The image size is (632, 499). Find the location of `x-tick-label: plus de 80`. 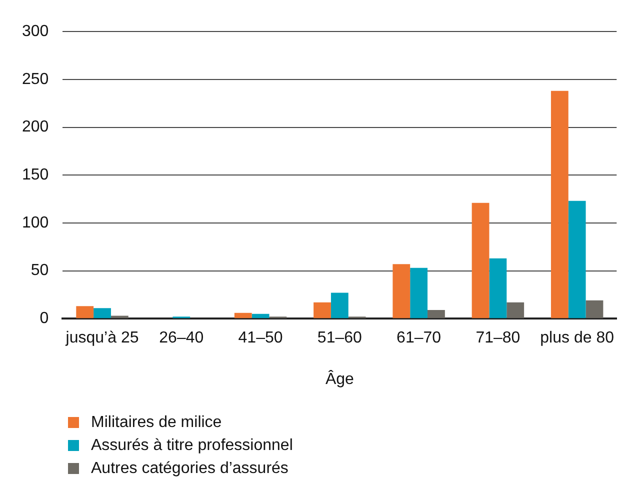

x-tick-label: plus de 80 is located at coordinates (577, 338).